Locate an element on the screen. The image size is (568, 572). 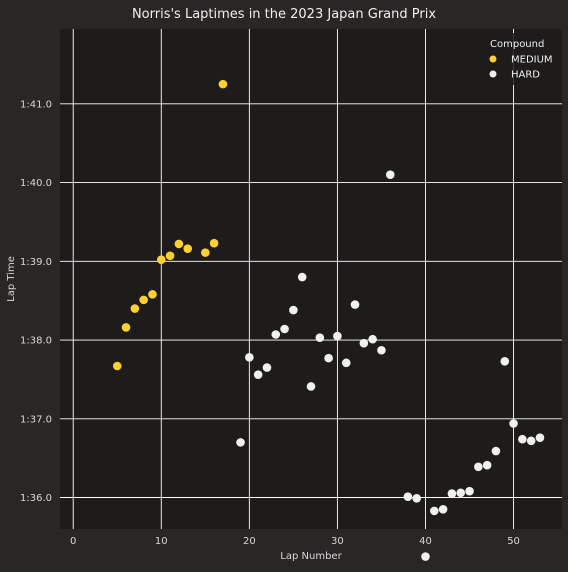
x-tick-labels: 0 10 20 30 40 50 is located at coordinates (295, 541).